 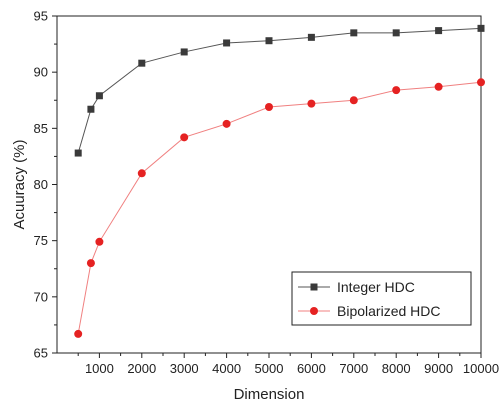 I want to click on legend-box, so click(x=381, y=298).